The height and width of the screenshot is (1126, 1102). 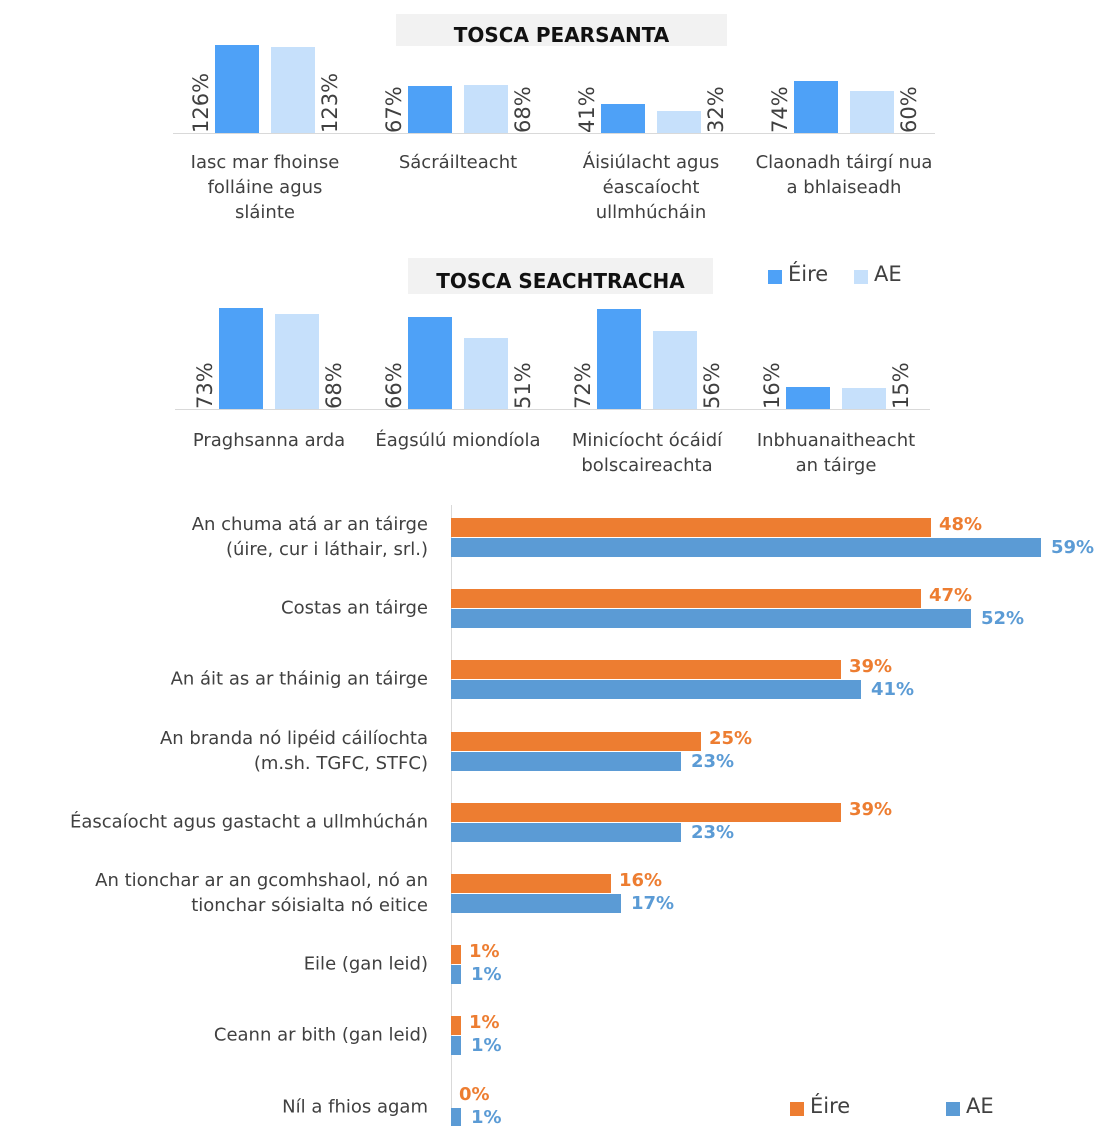 I want to click on data-label: 67%, so click(x=394, y=109).